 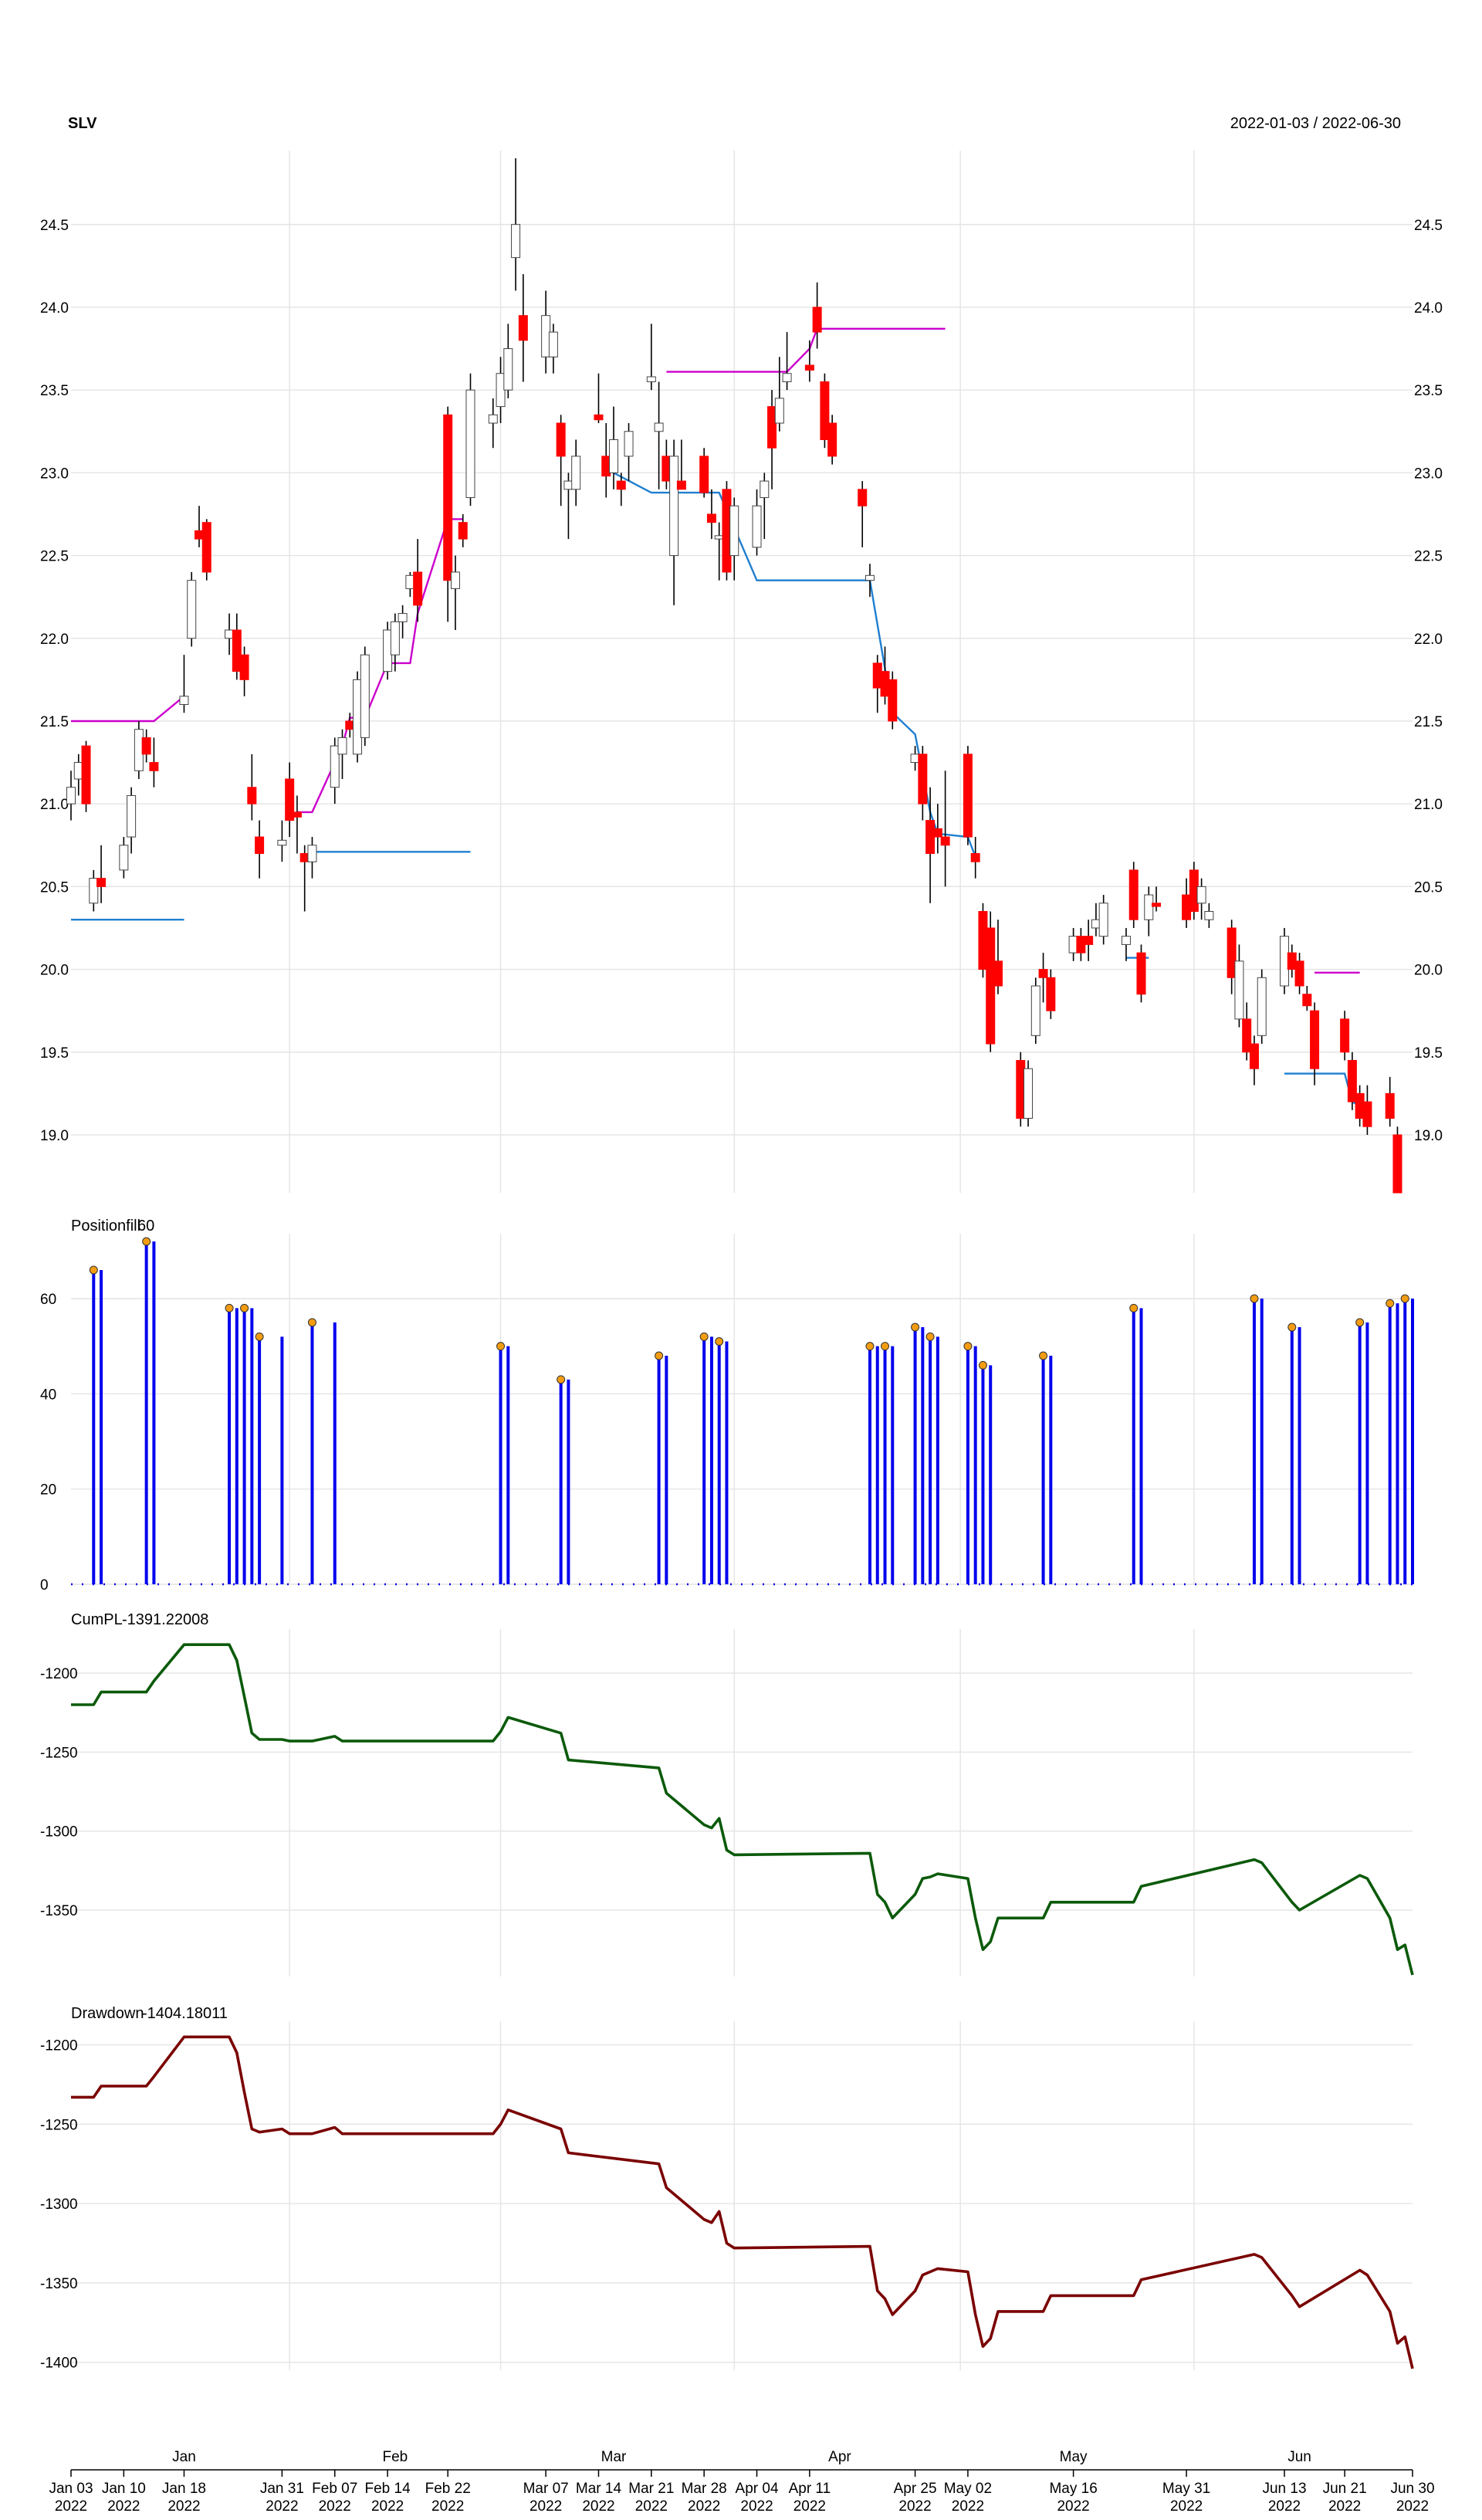 What do you see at coordinates (968, 2489) in the screenshot?
I see `x-tick-label: May 02` at bounding box center [968, 2489].